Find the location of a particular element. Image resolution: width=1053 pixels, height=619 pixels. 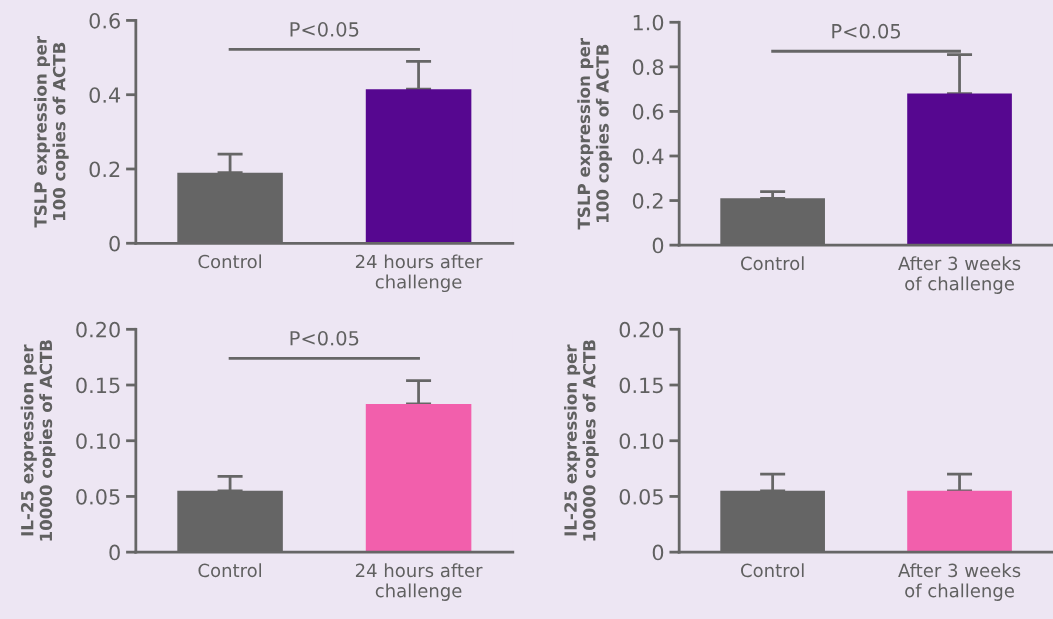

y-tick-label: 1.0 is located at coordinates (648, 22).